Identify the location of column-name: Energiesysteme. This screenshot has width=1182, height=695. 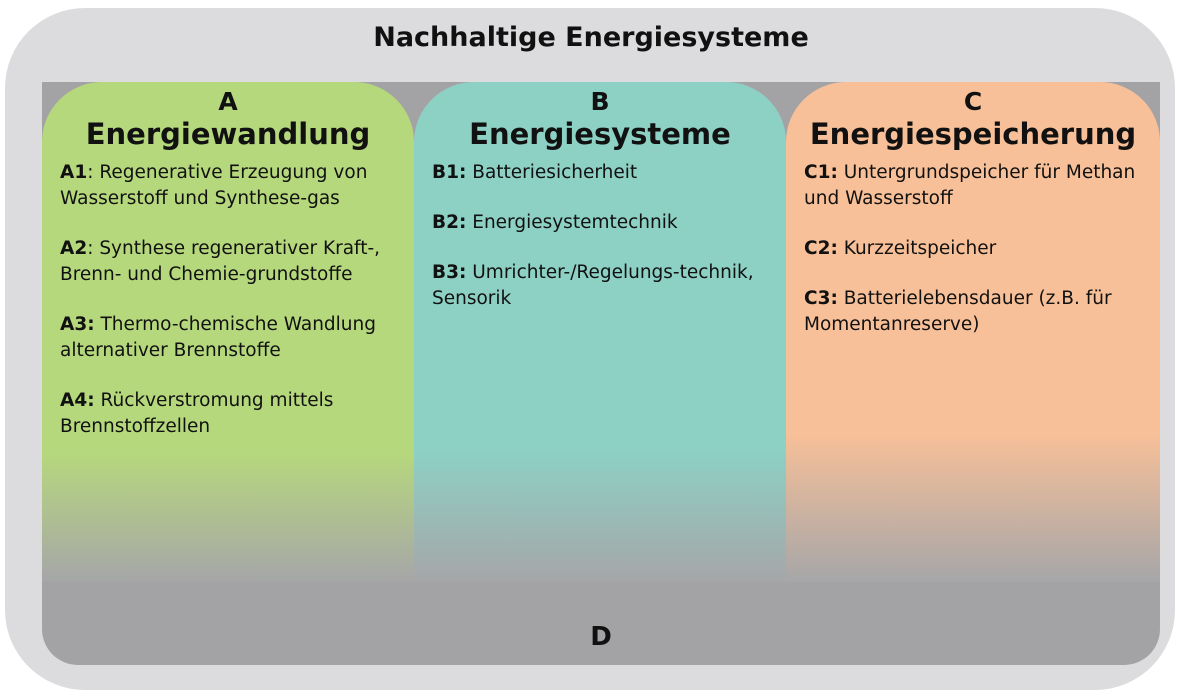
(600, 134).